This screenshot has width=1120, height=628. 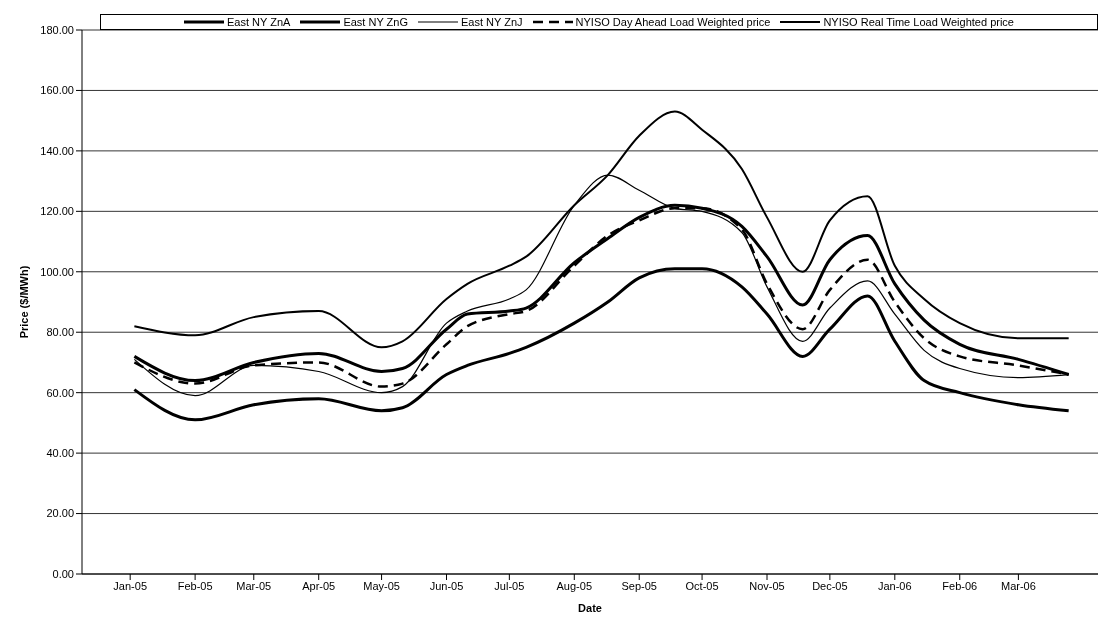 What do you see at coordinates (60, 332) in the screenshot?
I see `y-tick-label: 80.00` at bounding box center [60, 332].